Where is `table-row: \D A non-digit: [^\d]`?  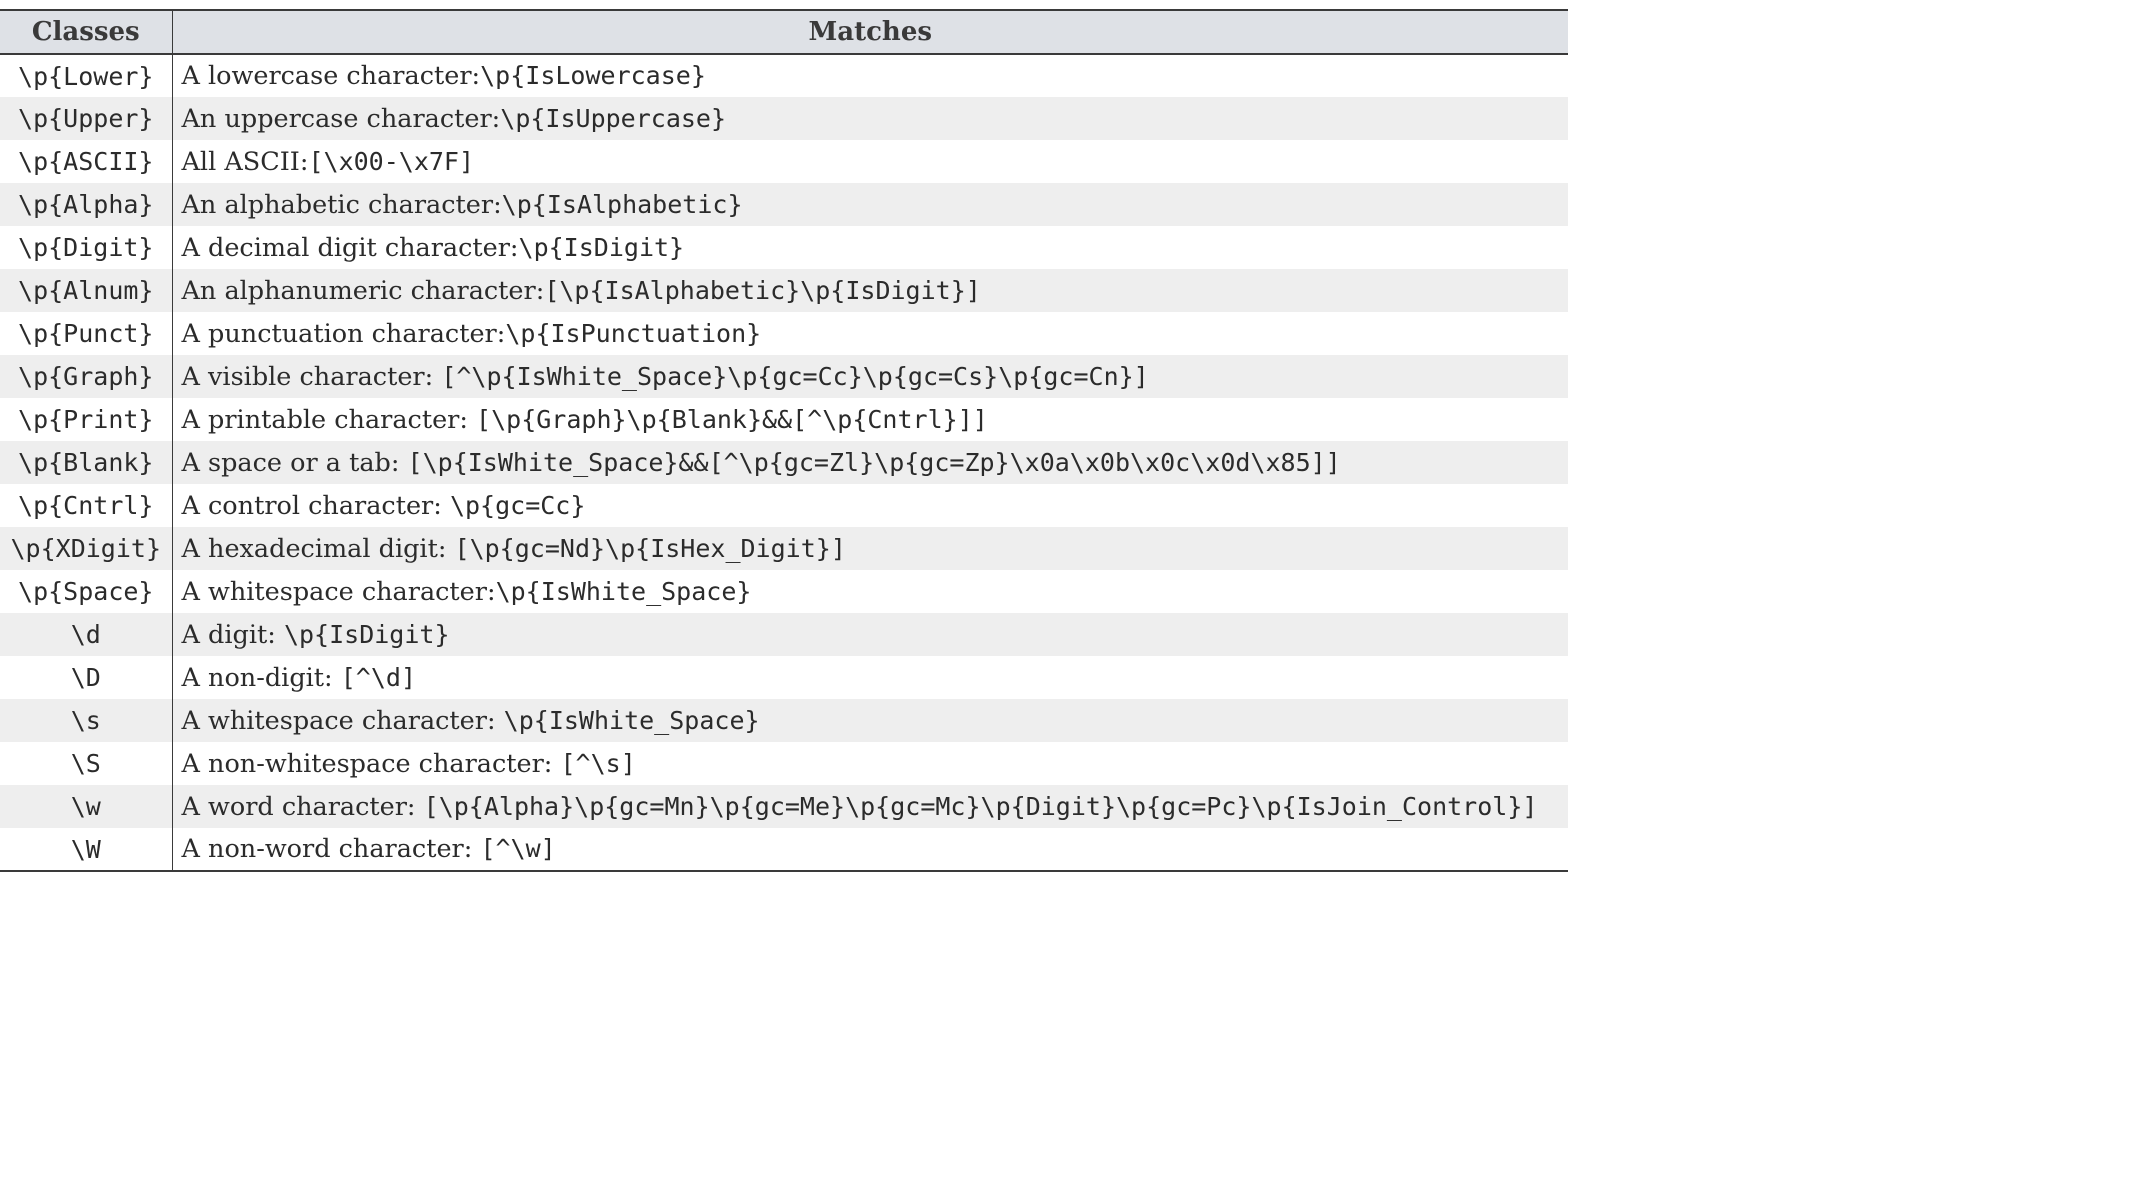
table-row: \D A non-digit: [^\d] is located at coordinates (784, 677).